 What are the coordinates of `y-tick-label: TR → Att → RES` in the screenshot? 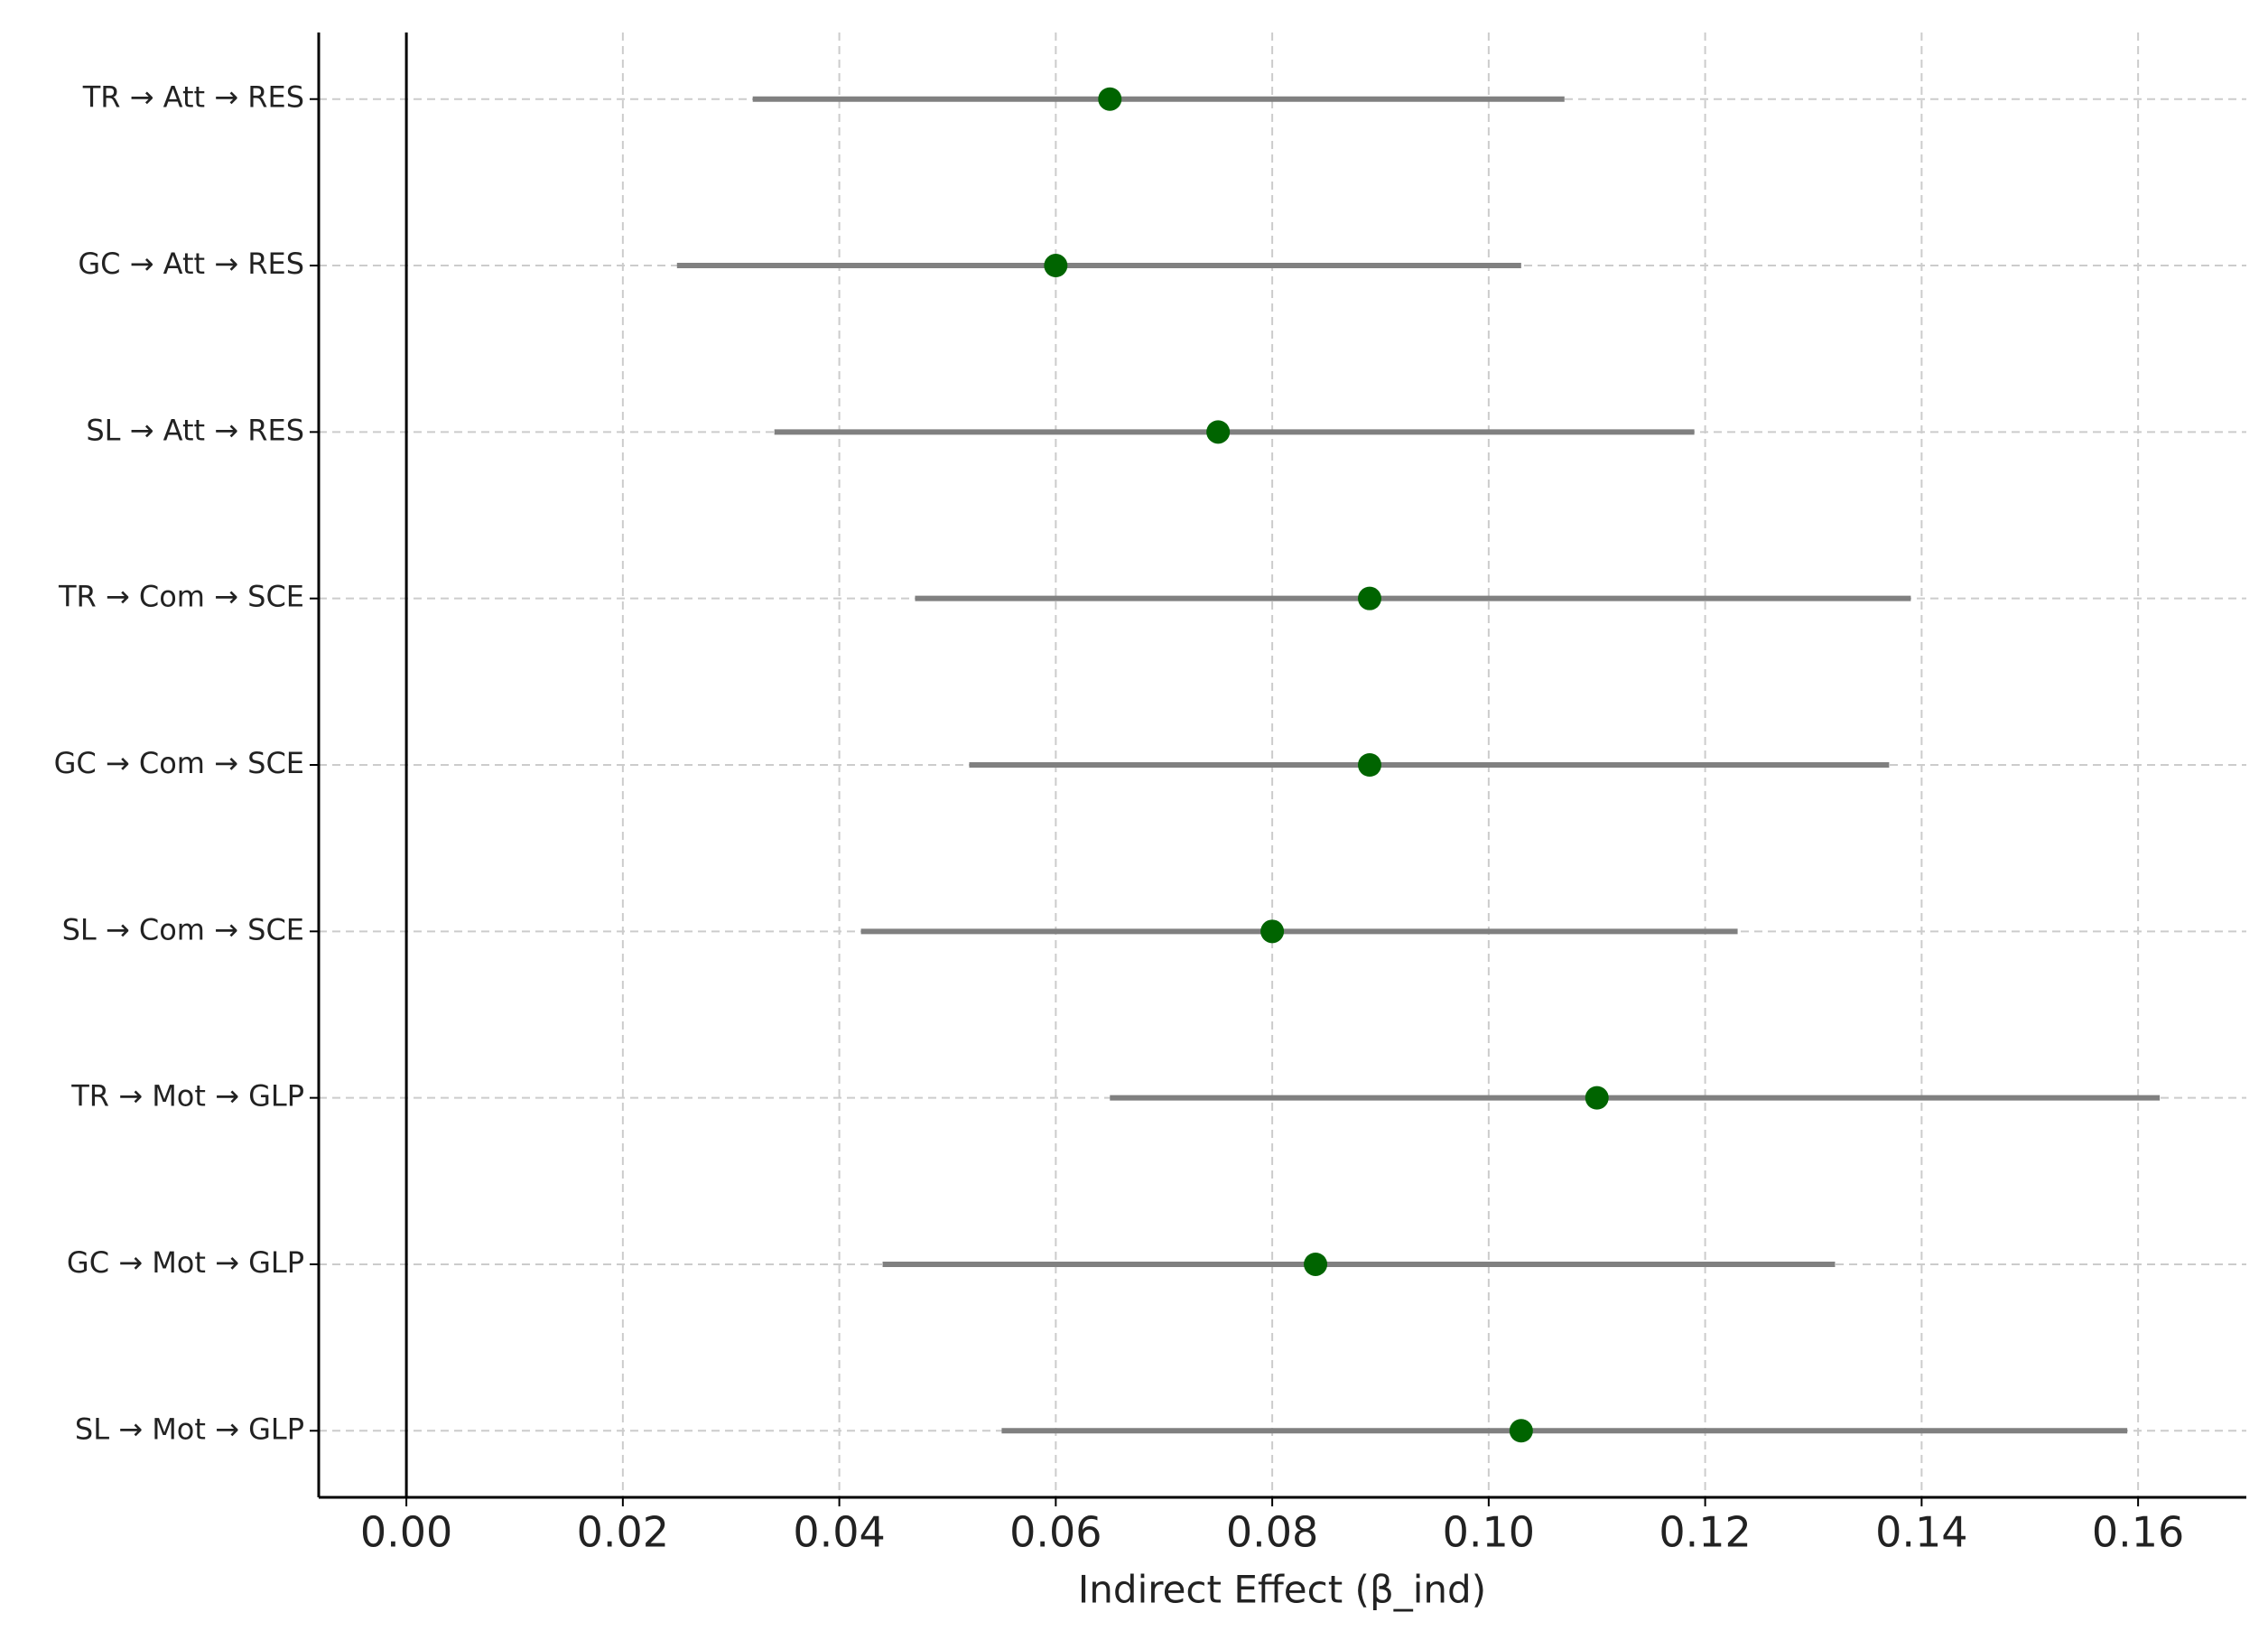 It's located at (193, 97).